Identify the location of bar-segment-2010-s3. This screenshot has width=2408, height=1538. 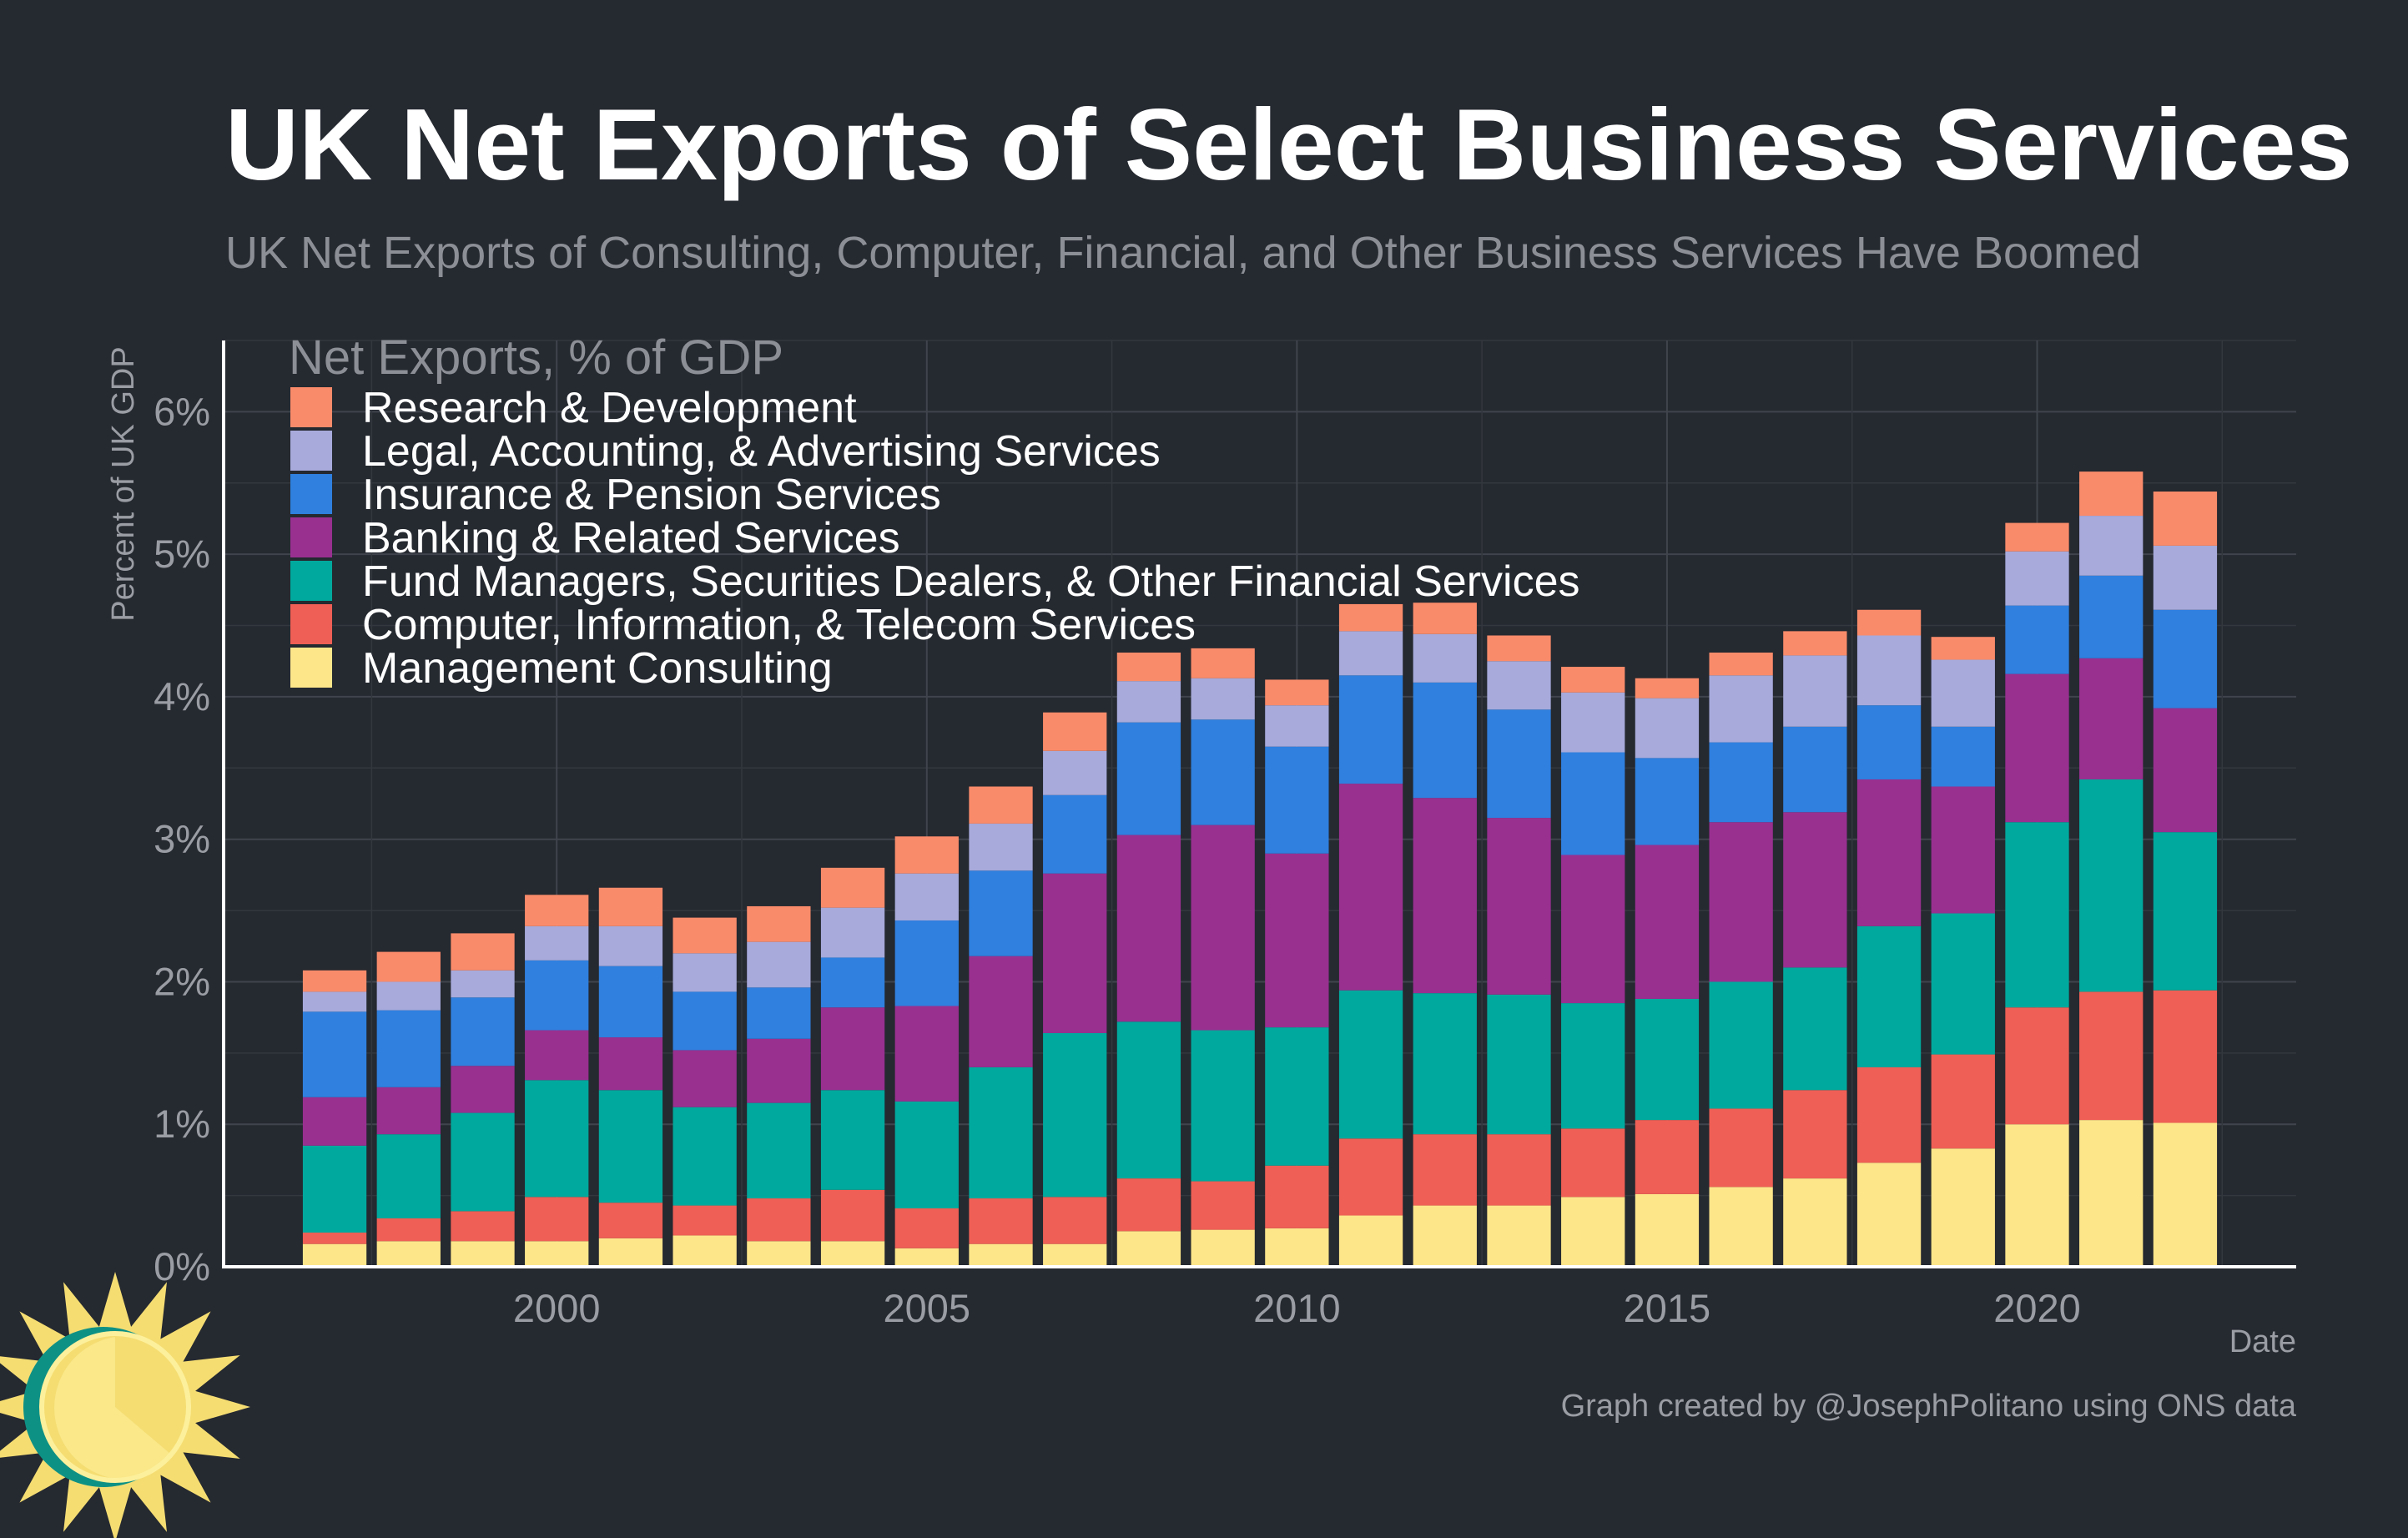
(1297, 940).